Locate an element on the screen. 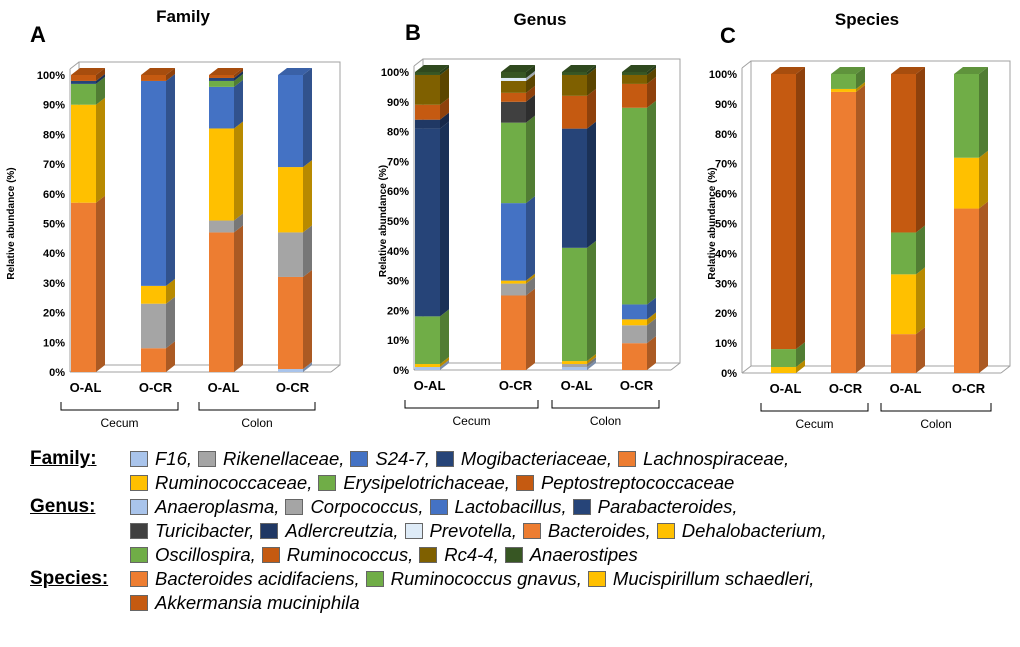 The height and width of the screenshot is (647, 1020). legend-label: Anaerostipes is located at coordinates (583, 554).